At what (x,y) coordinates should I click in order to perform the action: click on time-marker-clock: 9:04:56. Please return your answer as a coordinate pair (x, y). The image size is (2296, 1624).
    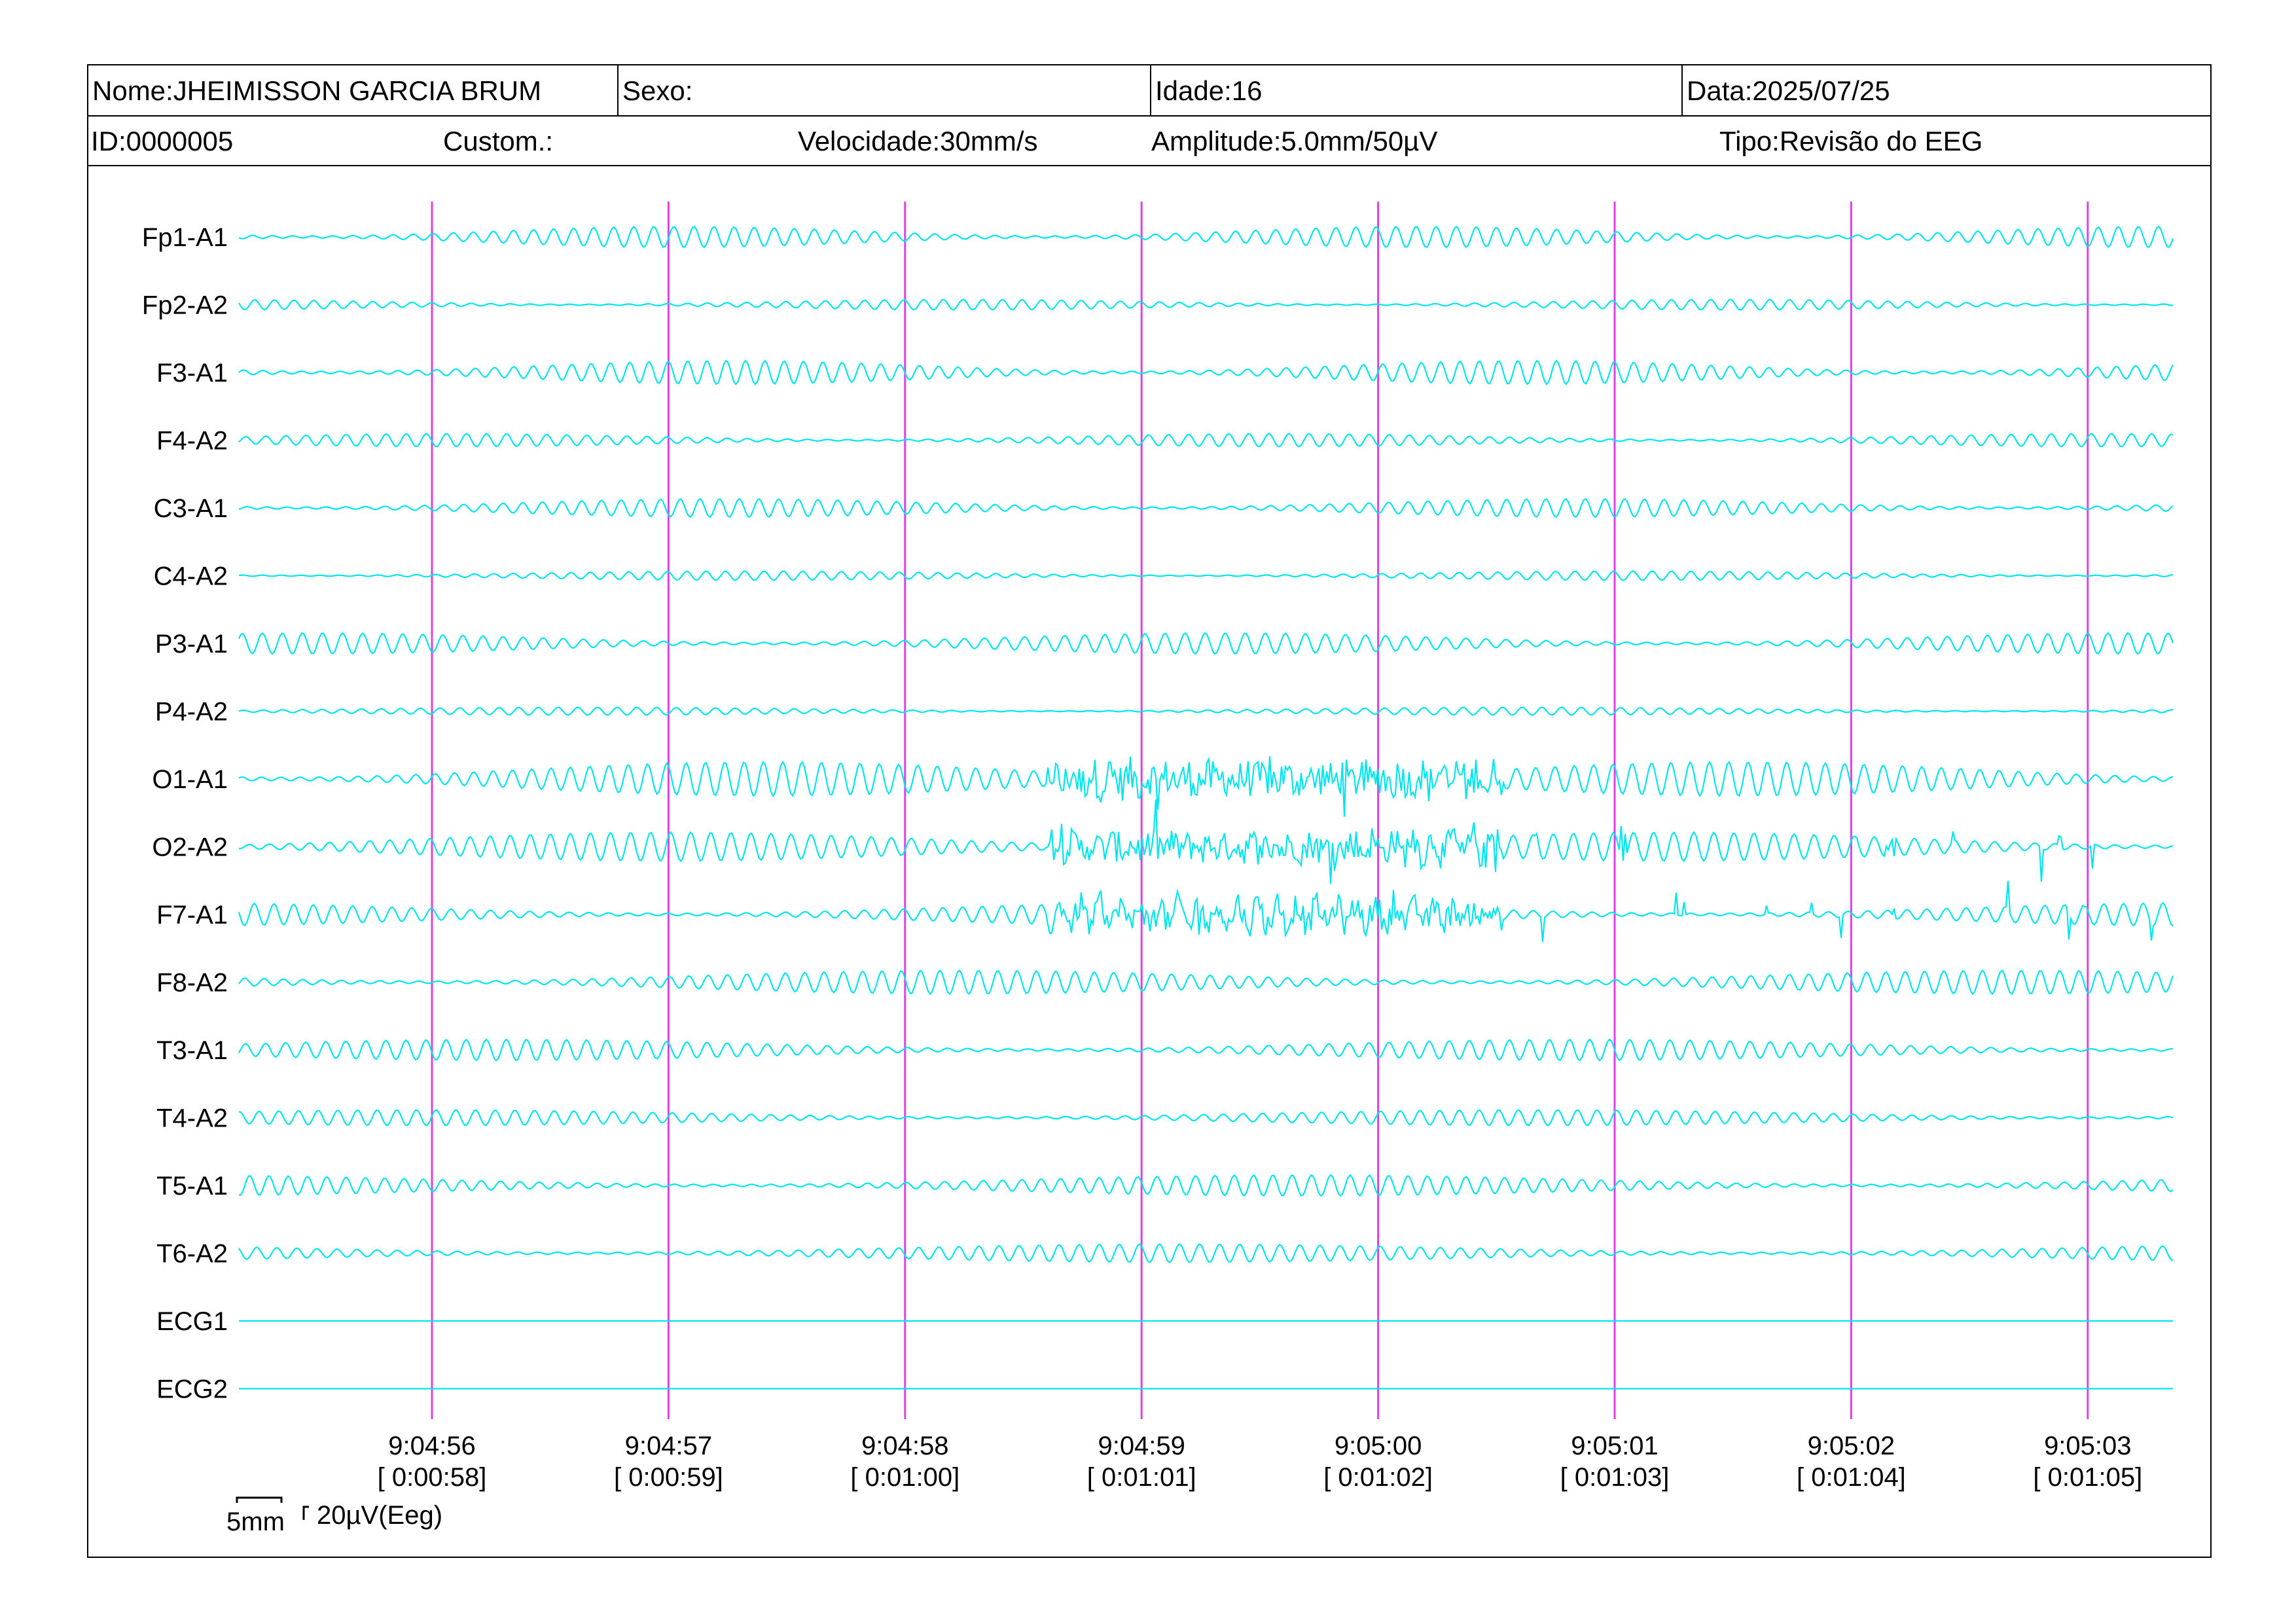
    Looking at the image, I should click on (431, 1446).